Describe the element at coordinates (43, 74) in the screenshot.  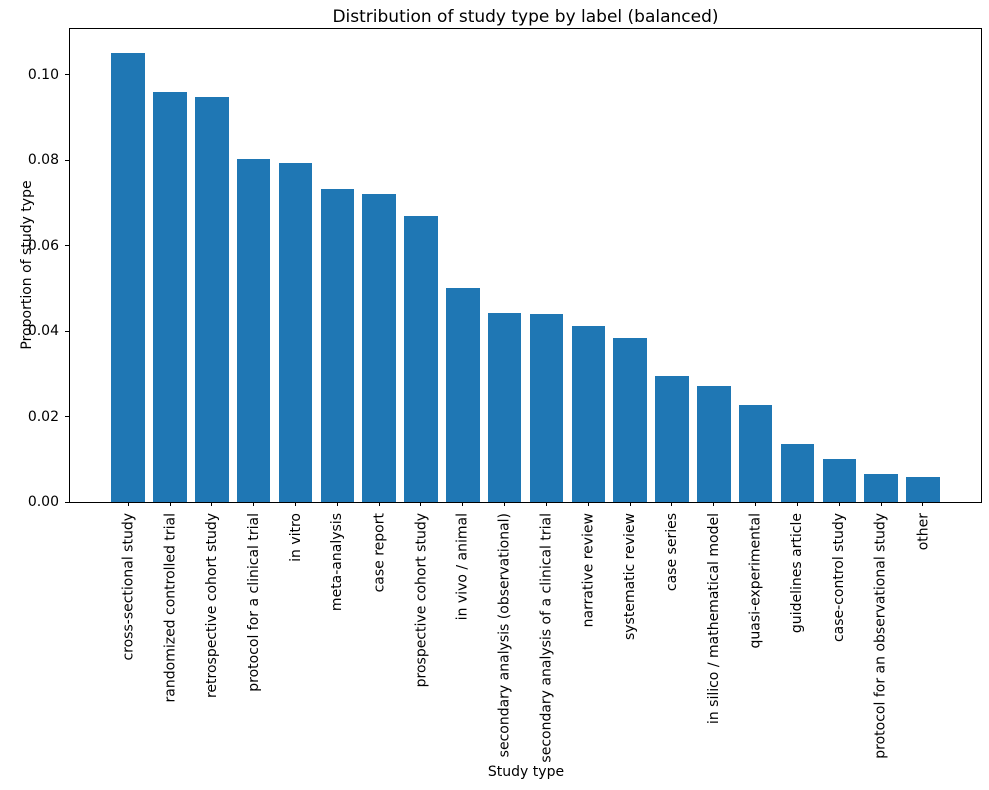
I see `y-tick-label: 0.10` at that location.